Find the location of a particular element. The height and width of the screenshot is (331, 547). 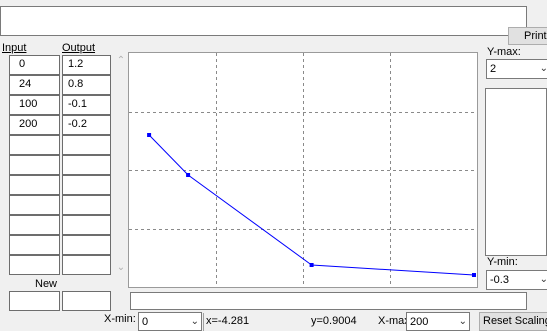

xmax-select: 200 ⌄ is located at coordinates (438, 321).